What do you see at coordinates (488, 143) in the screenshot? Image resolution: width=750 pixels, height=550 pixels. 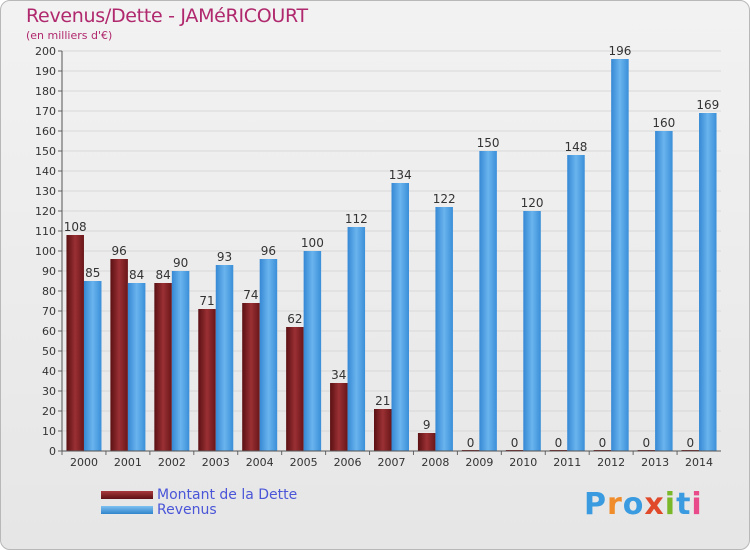 I see `data-label-revenus: 150` at bounding box center [488, 143].